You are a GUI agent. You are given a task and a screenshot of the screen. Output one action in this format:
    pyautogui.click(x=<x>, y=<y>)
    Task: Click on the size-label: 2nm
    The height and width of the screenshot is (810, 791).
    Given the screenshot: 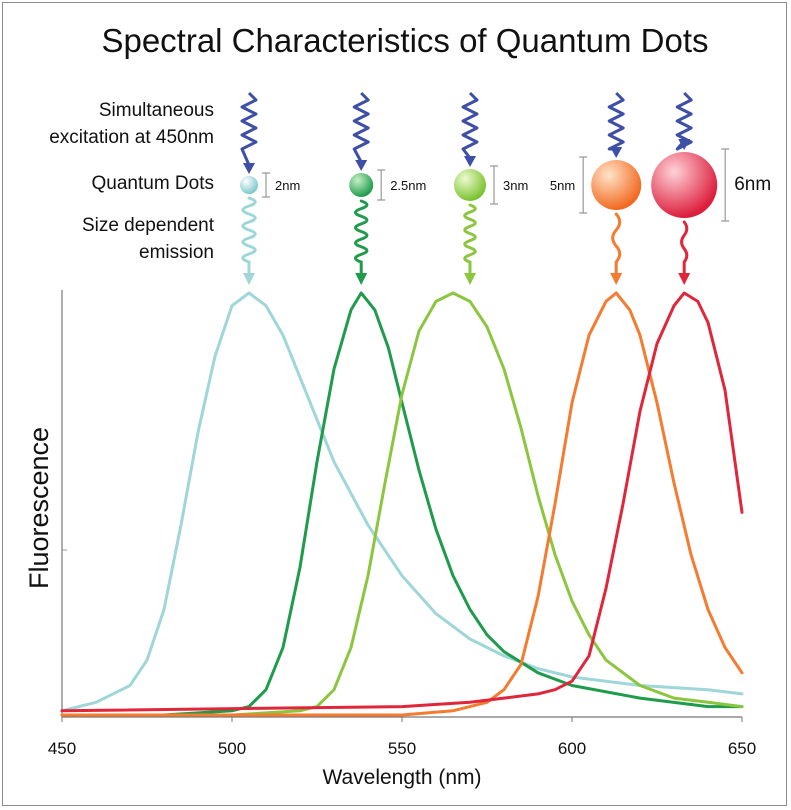 What is the action you would take?
    pyautogui.click(x=287, y=185)
    